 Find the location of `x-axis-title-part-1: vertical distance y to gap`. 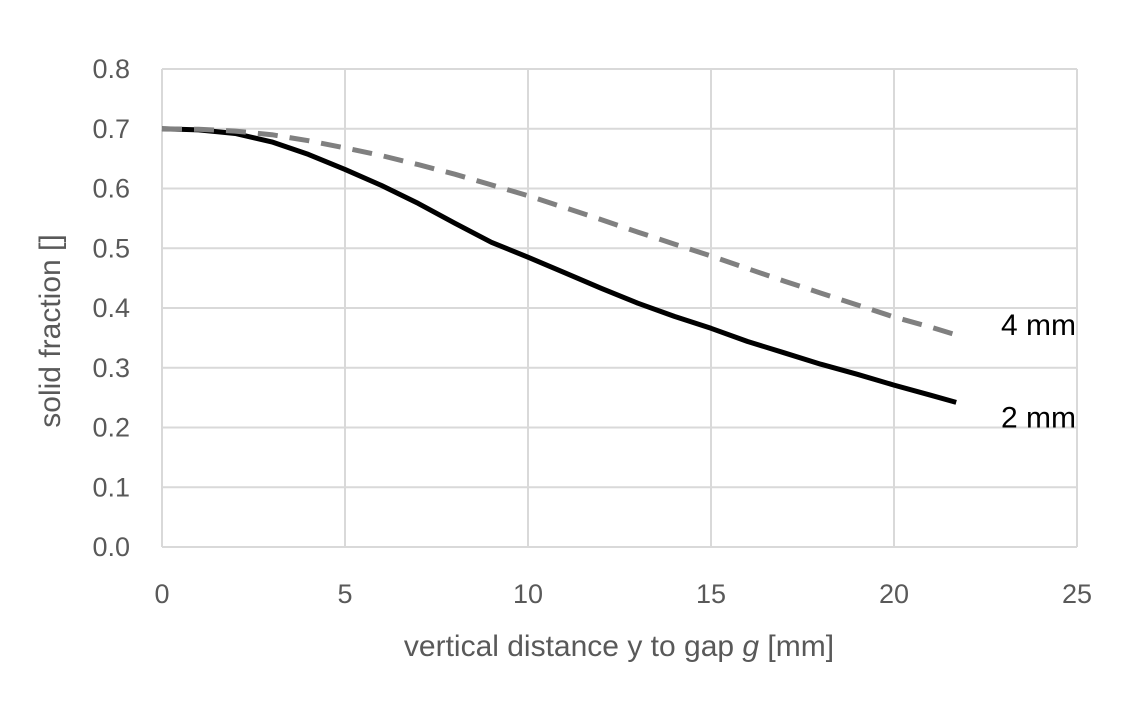

x-axis-title-part-1: vertical distance y to gap is located at coordinates (573, 646).